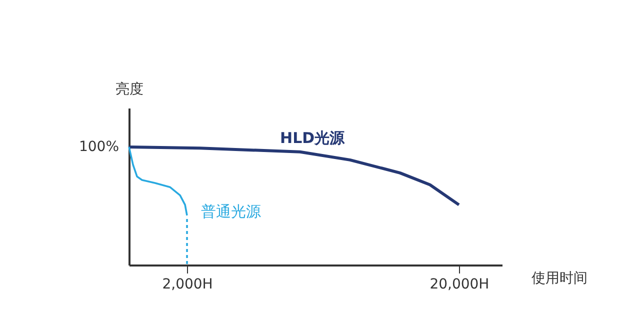 The height and width of the screenshot is (333, 640). What do you see at coordinates (460, 284) in the screenshot?
I see `x-tick-label: 20,000H` at bounding box center [460, 284].